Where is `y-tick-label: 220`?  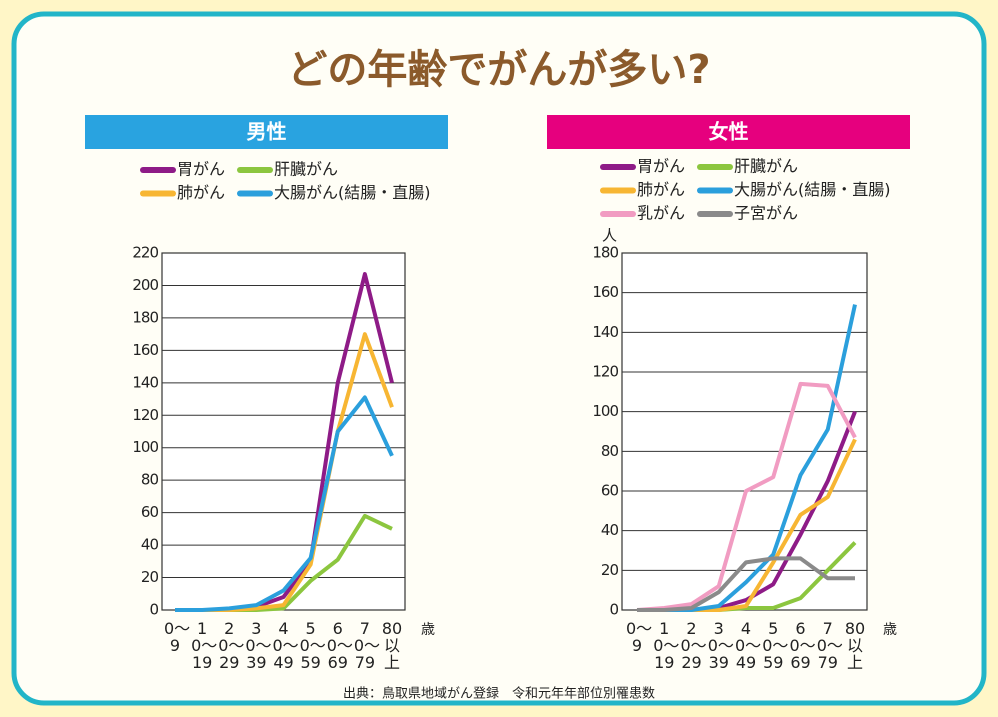
y-tick-label: 220 is located at coordinates (145, 253).